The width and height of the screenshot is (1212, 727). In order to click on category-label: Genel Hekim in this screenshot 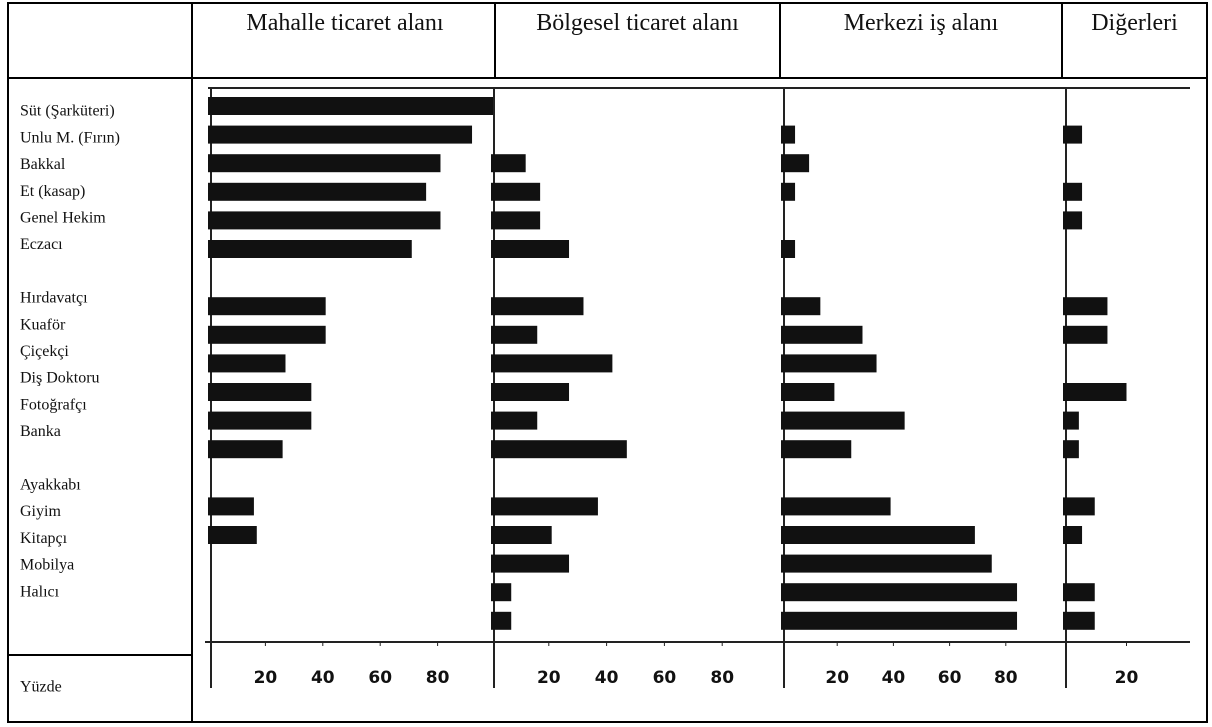, I will do `click(63, 217)`.